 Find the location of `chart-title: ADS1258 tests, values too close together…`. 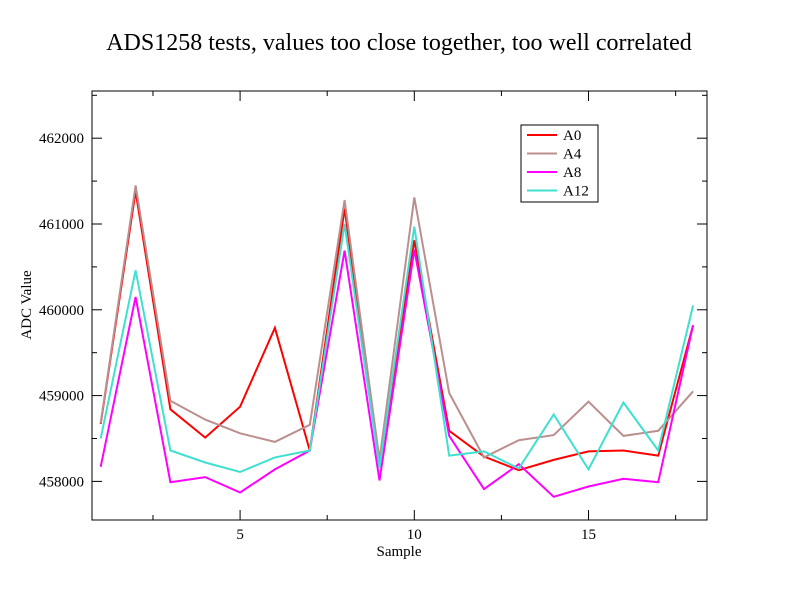

chart-title: ADS1258 tests, values too close together… is located at coordinates (399, 43).